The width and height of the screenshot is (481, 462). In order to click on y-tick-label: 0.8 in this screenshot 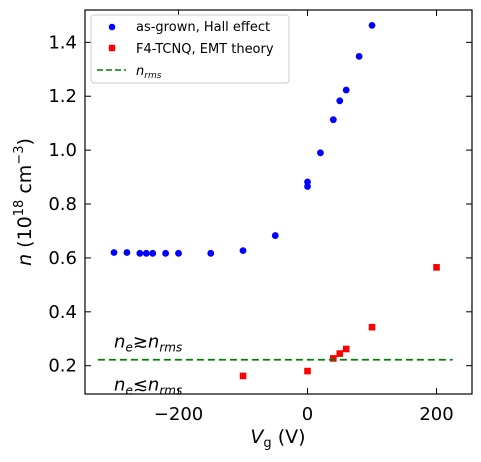, I will do `click(62, 204)`.